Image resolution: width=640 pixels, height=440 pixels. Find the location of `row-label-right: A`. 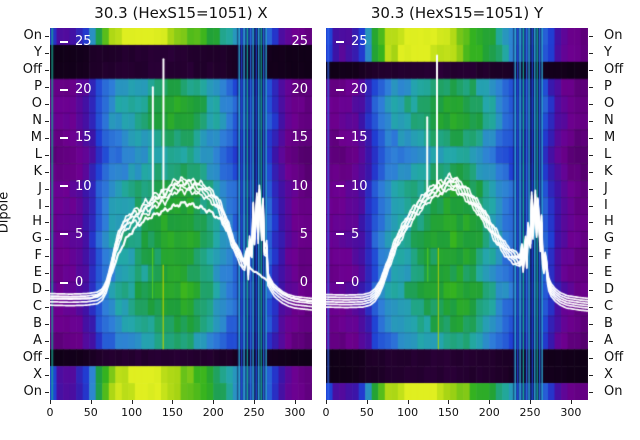

row-label-right: A is located at coordinates (608, 340).